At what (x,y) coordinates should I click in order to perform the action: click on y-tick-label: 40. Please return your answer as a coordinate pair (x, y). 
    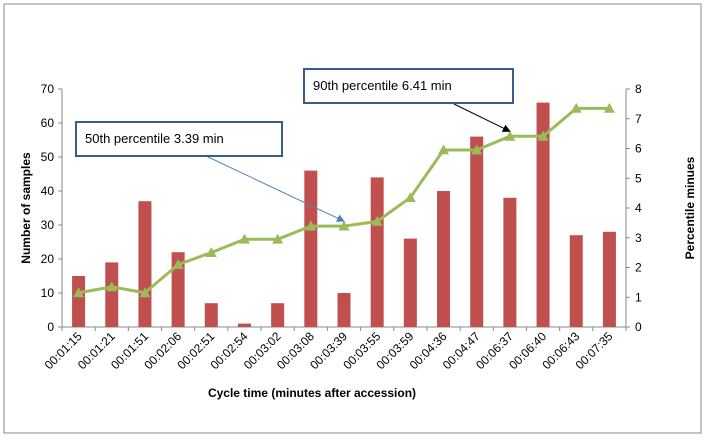
    Looking at the image, I should click on (48, 191).